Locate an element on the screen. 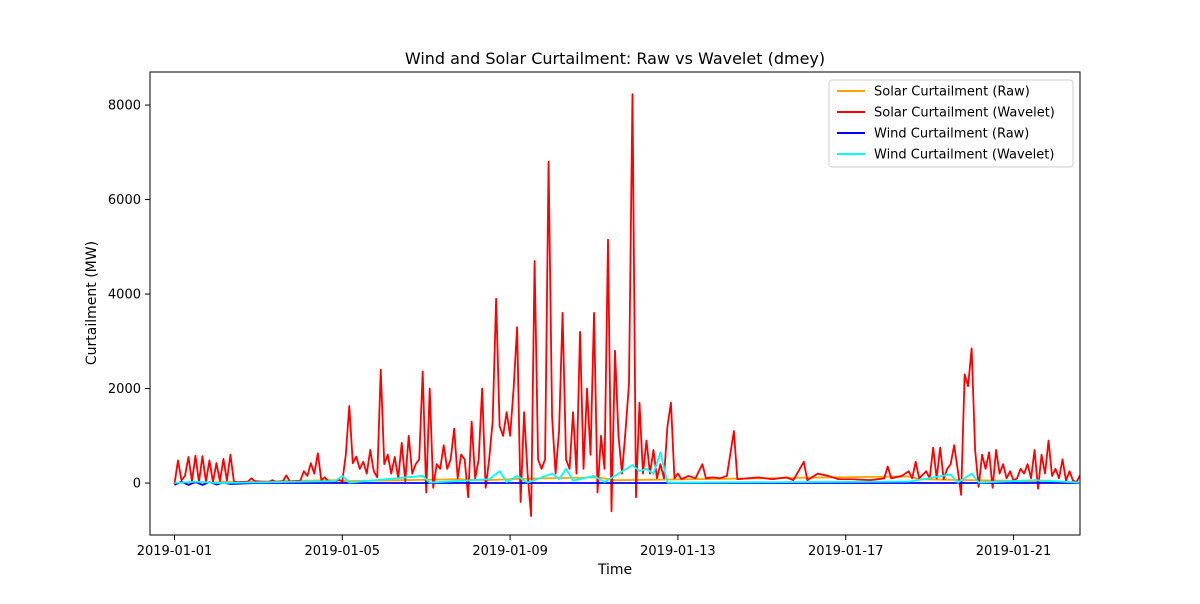  y-axis-label: Curtailment (MW) is located at coordinates (92, 303).